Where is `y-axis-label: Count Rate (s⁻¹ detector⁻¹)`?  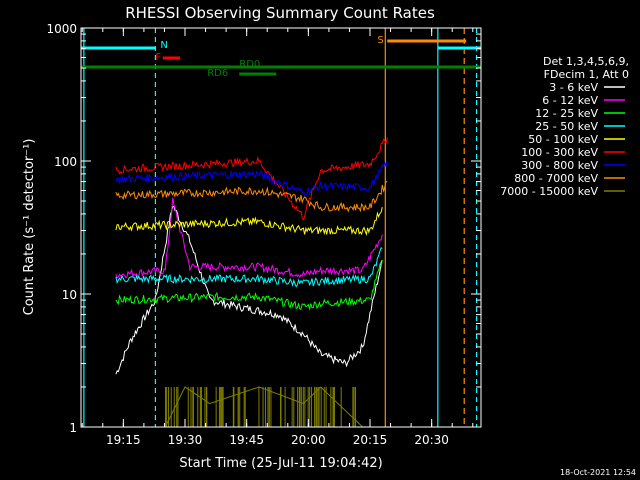
y-axis-label: Count Rate (s⁻¹ detector⁻¹) is located at coordinates (29, 227).